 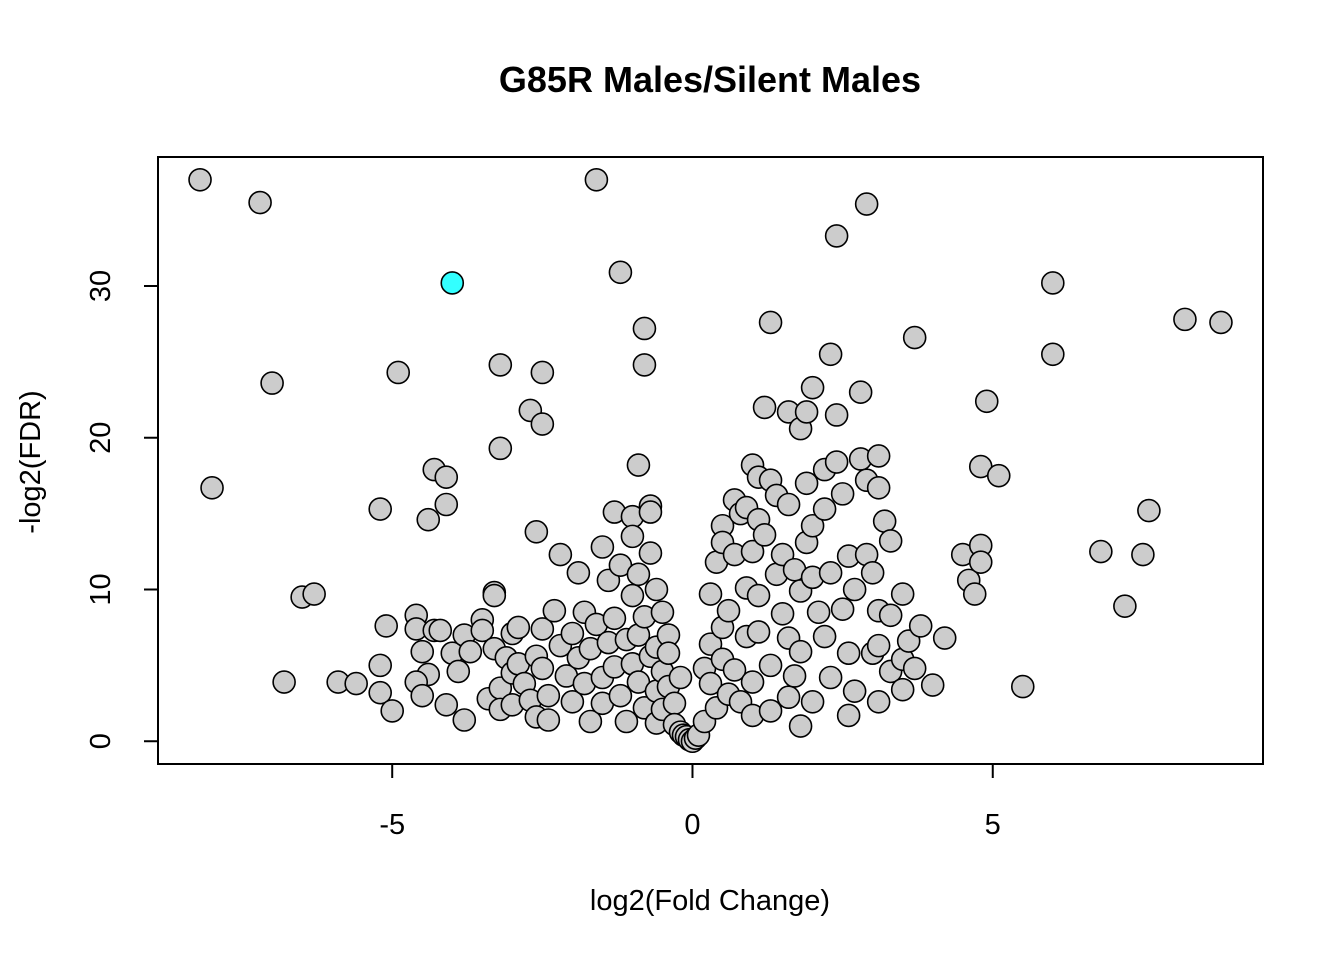 What do you see at coordinates (452, 283) in the screenshot?
I see `highlighted-data-point` at bounding box center [452, 283].